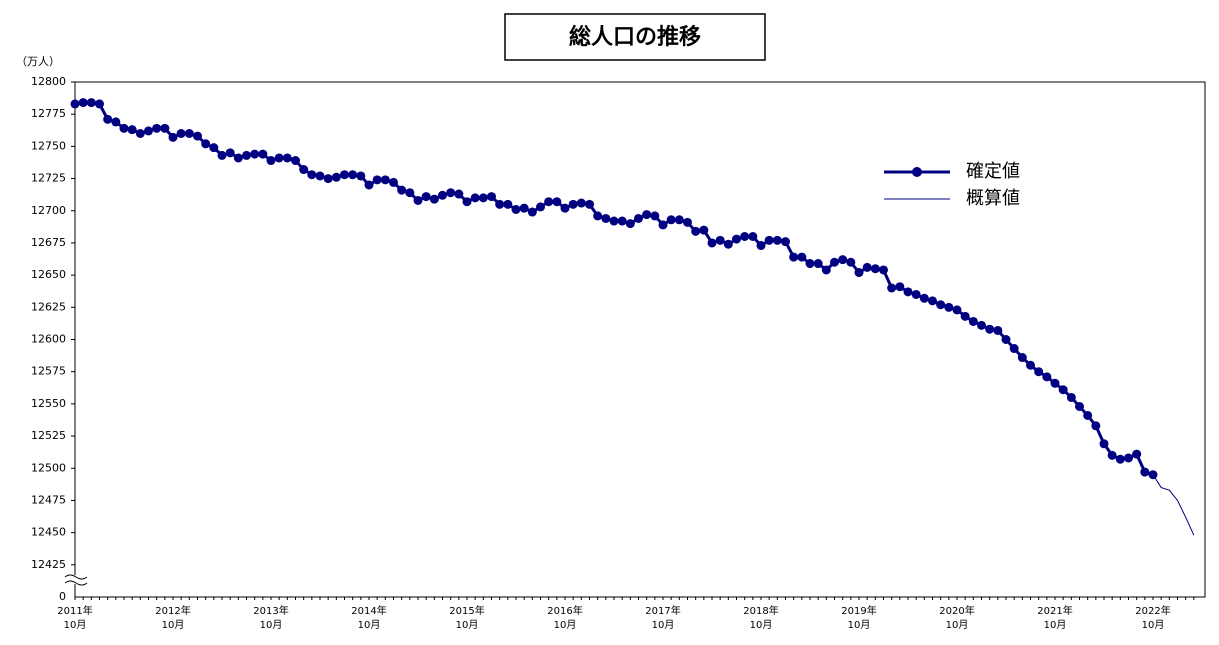 The height and width of the screenshot is (645, 1219). What do you see at coordinates (270, 610) in the screenshot?
I see `x-tick-label: 2013年` at bounding box center [270, 610].